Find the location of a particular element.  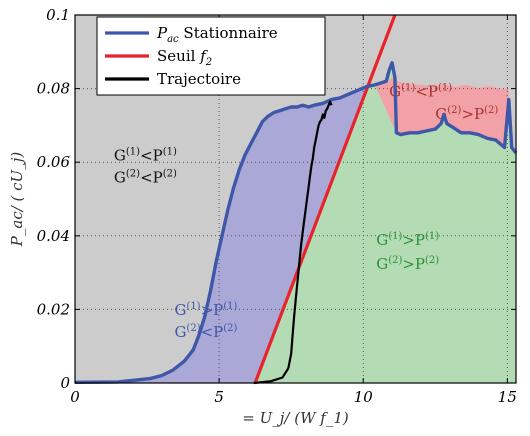

legend-box is located at coordinates (211, 56).